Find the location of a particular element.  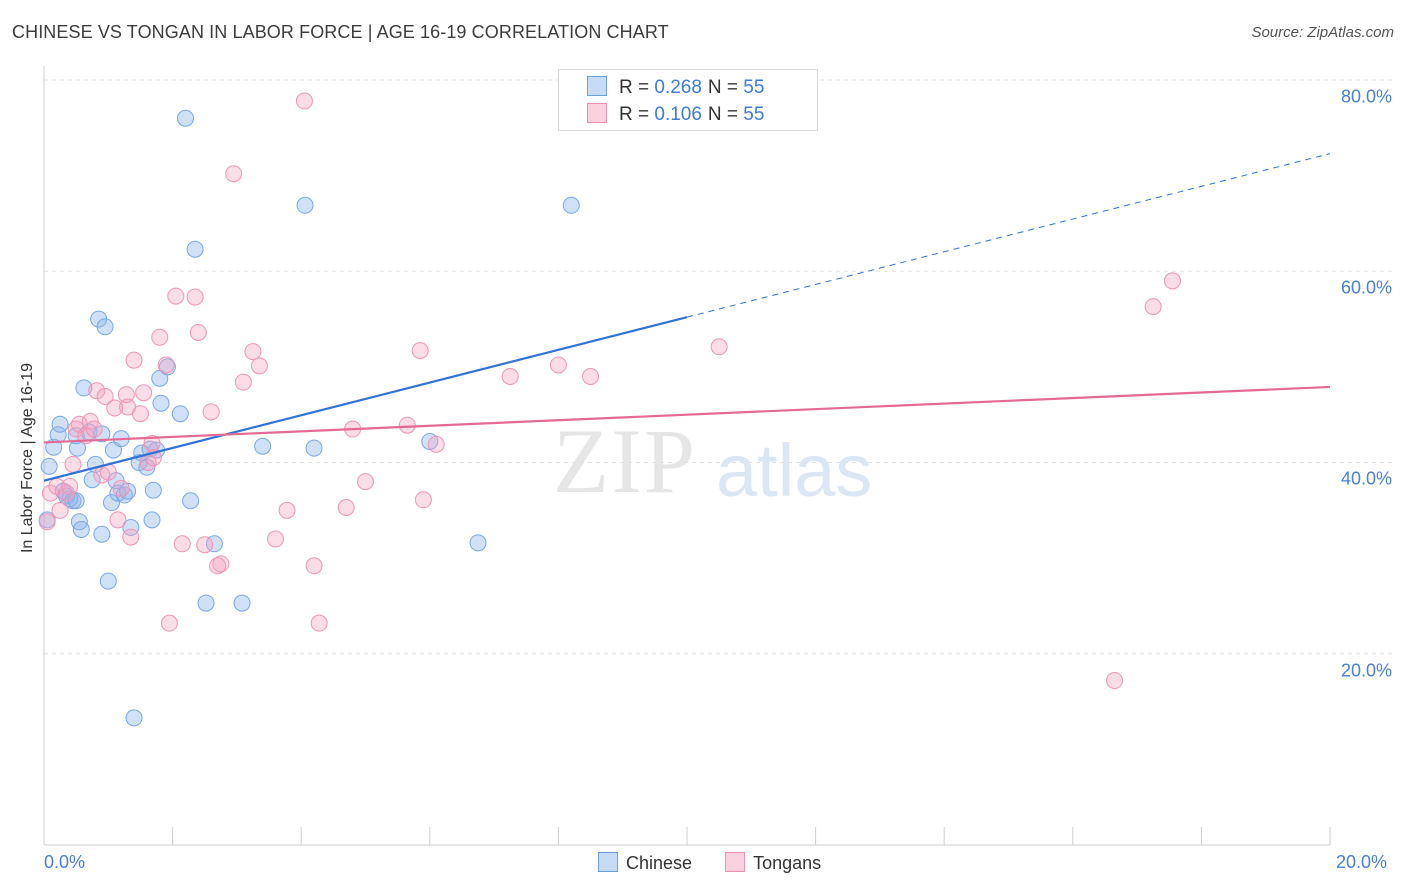

chinese-trend-extension is located at coordinates (1008, 235).